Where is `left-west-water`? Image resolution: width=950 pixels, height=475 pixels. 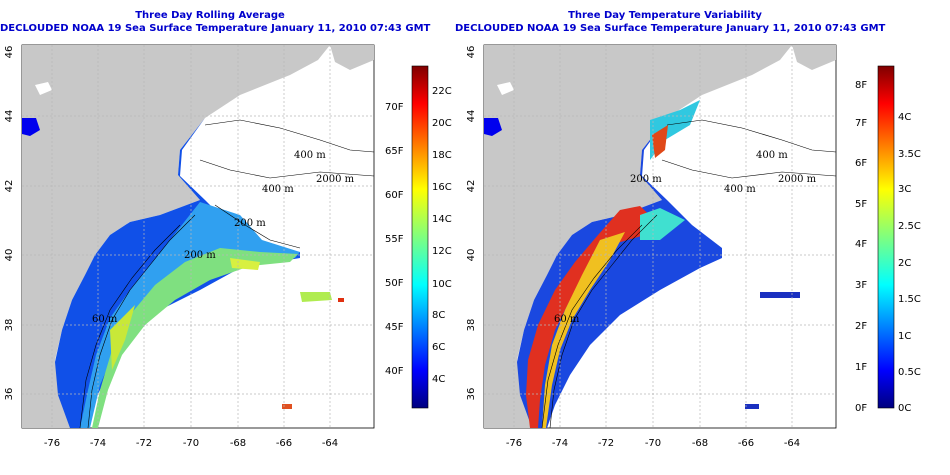
left-west-water is located at coordinates (31, 127).